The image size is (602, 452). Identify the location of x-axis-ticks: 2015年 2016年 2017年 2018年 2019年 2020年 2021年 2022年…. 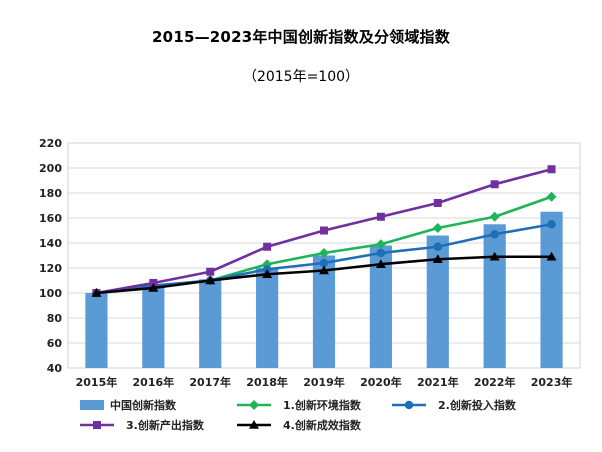
(324, 382).